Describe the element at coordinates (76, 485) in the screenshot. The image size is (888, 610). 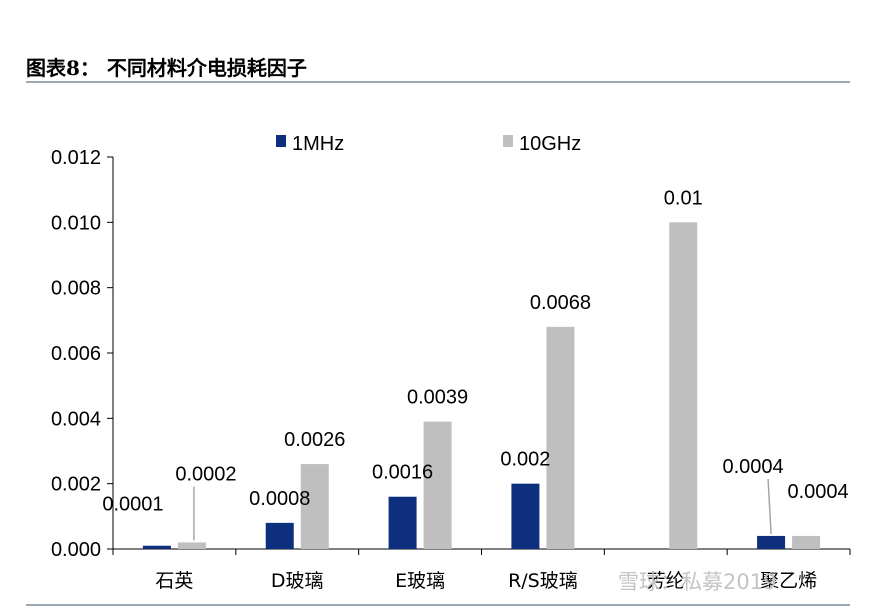
I see `y-tick-label: 0.002` at that location.